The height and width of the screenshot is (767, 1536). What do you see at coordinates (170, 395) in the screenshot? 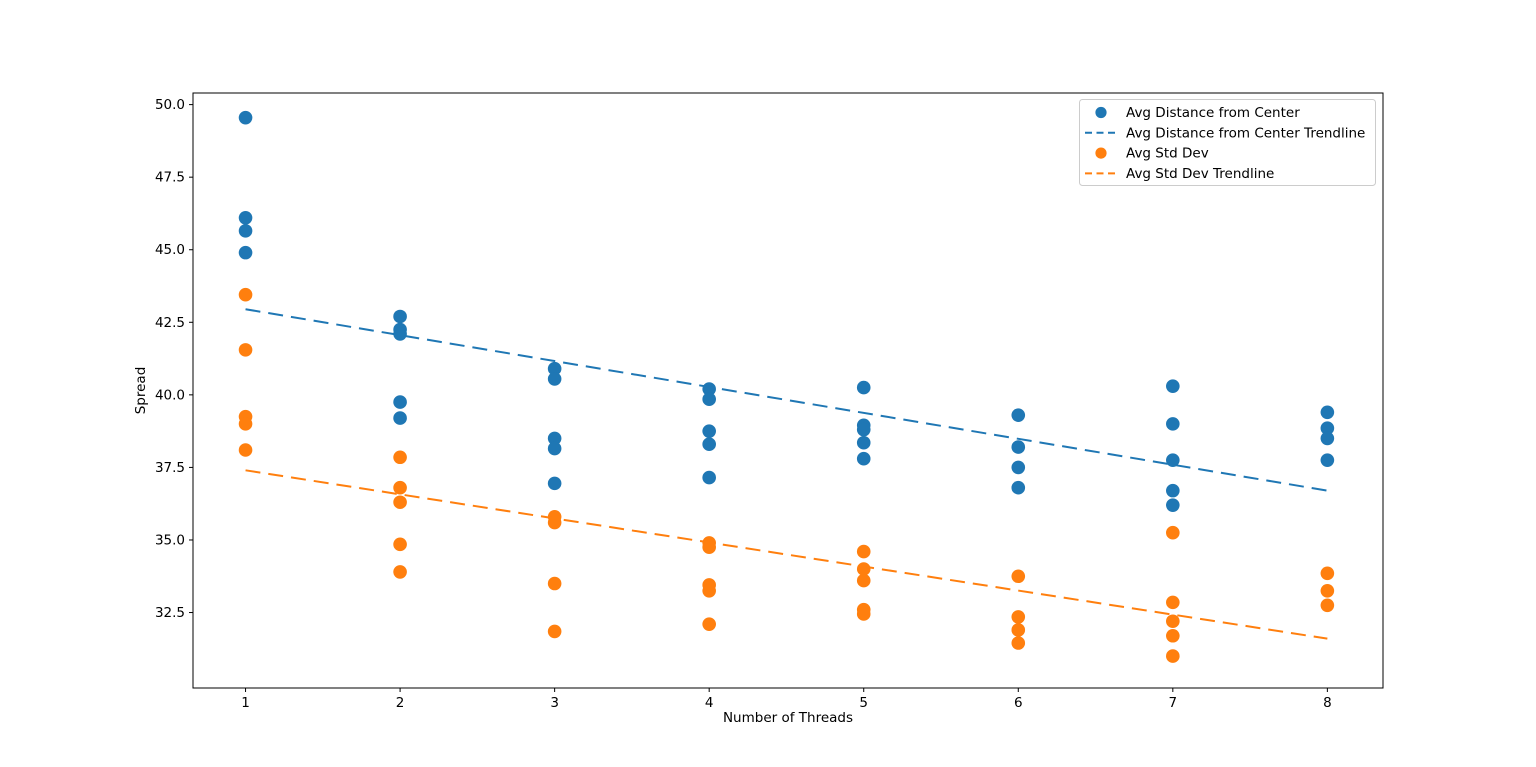
I see `y-tick-label: 40.0` at bounding box center [170, 395].